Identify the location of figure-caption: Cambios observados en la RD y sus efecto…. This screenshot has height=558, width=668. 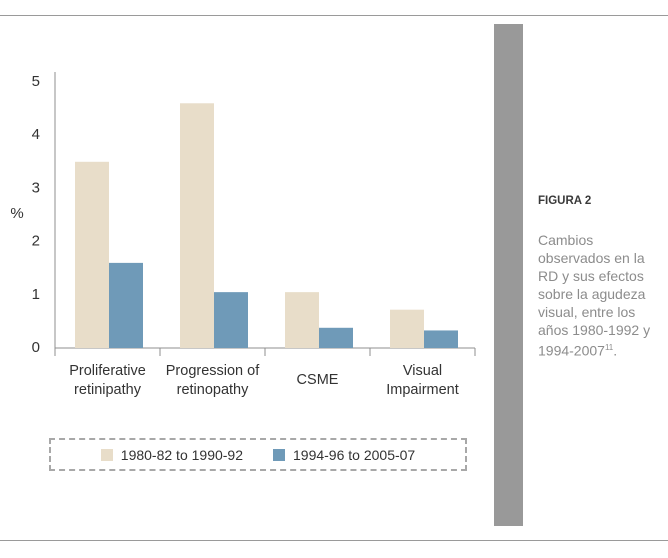
(601, 295).